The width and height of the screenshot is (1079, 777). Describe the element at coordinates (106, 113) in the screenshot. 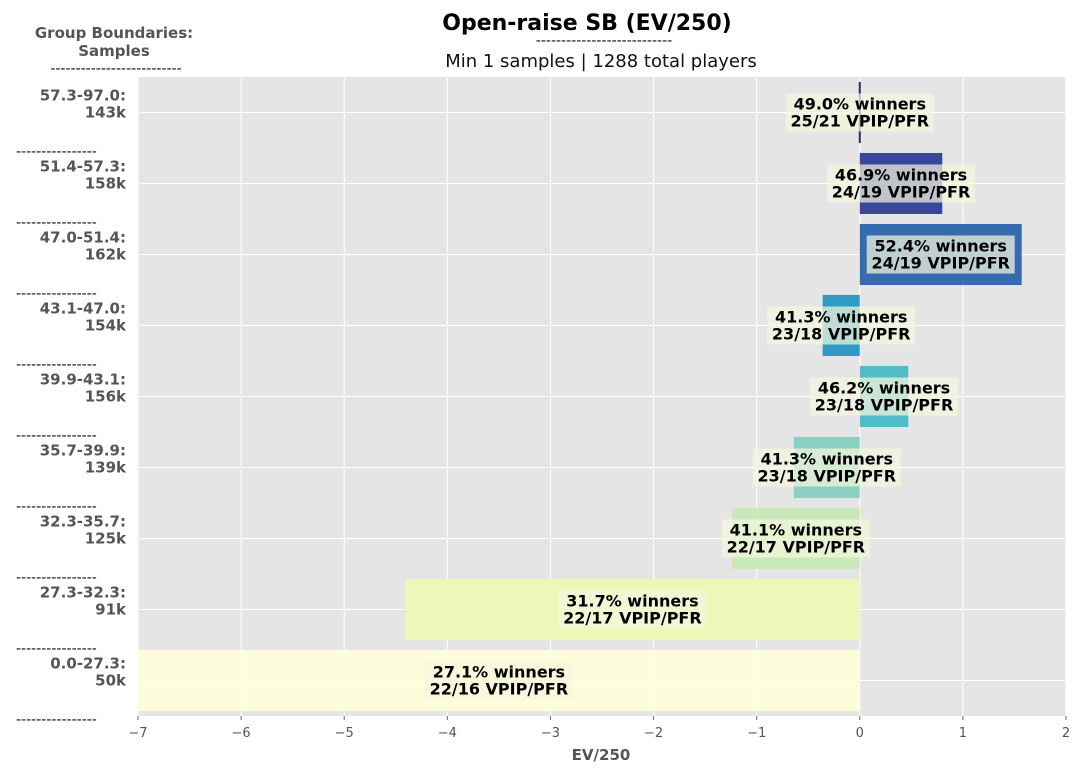

I see `y-tick-samples: 143k` at that location.